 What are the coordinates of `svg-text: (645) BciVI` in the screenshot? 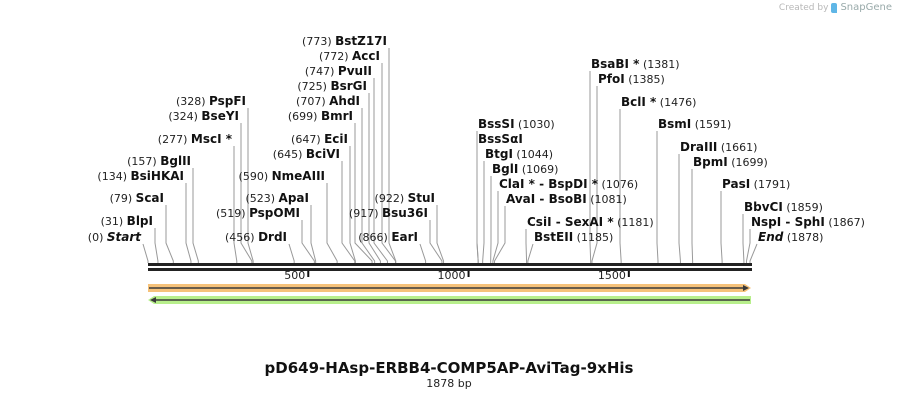 It's located at (306, 154).